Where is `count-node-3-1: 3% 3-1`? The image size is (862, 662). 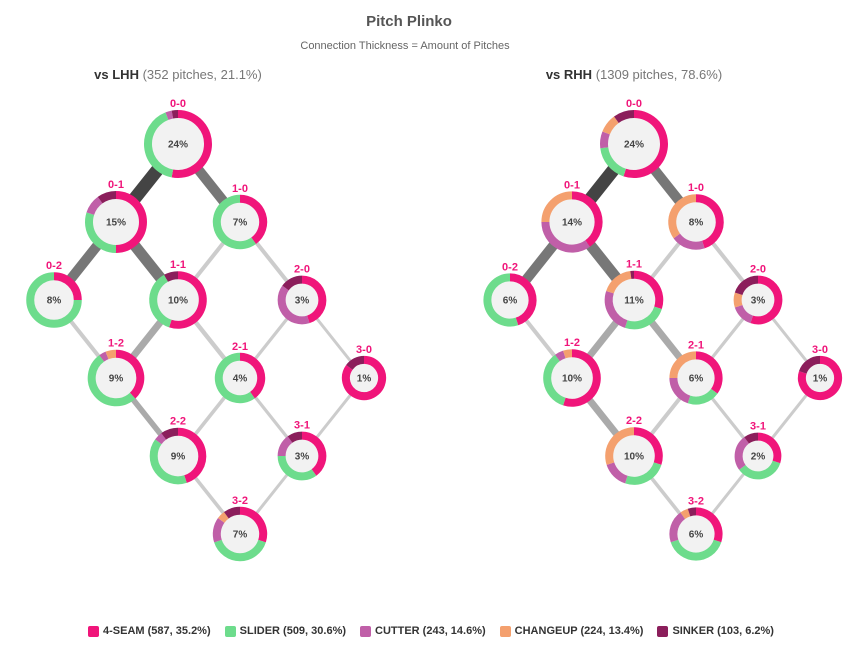
count-node-3-1: 3% 3-1 is located at coordinates (302, 450).